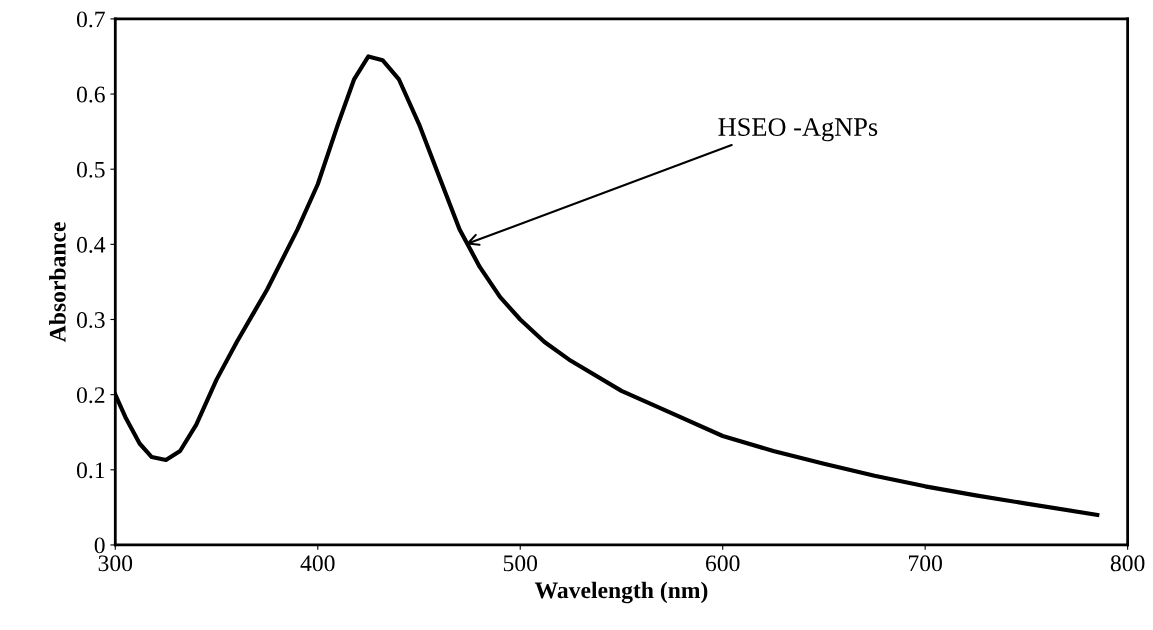  Describe the element at coordinates (91, 244) in the screenshot. I see `y-tick-label: 0.4` at that location.